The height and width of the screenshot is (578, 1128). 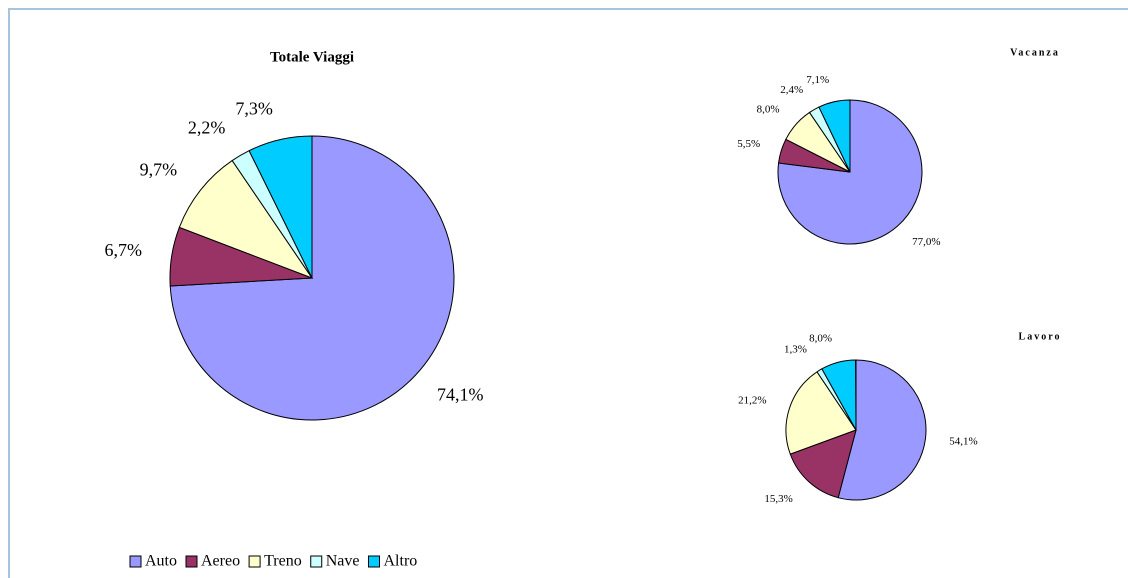 What do you see at coordinates (207, 128) in the screenshot?
I see `data-label: 2,2%` at bounding box center [207, 128].